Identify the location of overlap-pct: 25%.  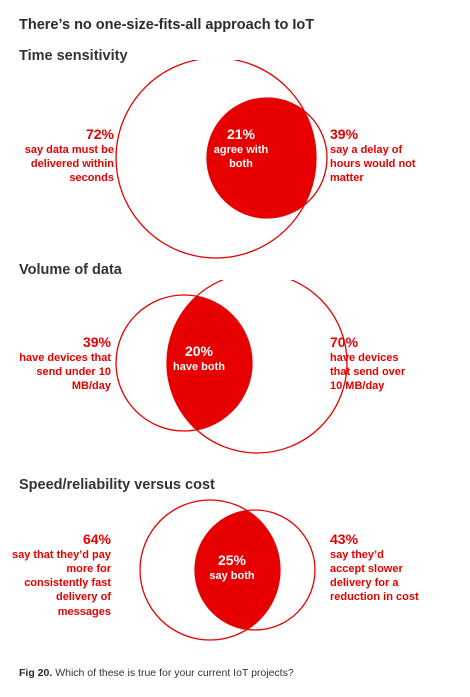
(232, 560).